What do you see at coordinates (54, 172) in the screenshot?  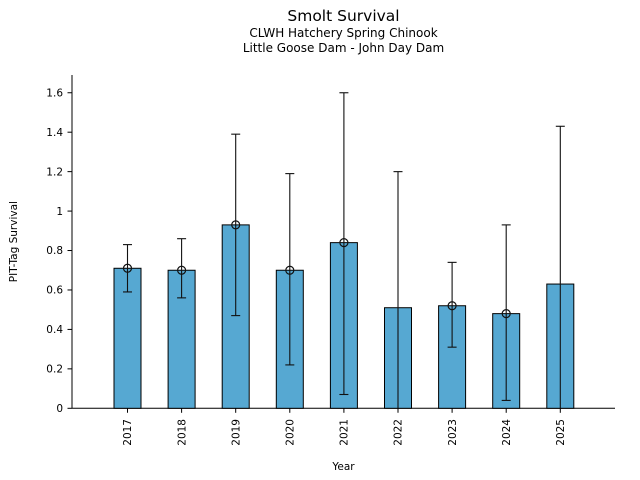 I see `y-tick-label: 1.2` at bounding box center [54, 172].